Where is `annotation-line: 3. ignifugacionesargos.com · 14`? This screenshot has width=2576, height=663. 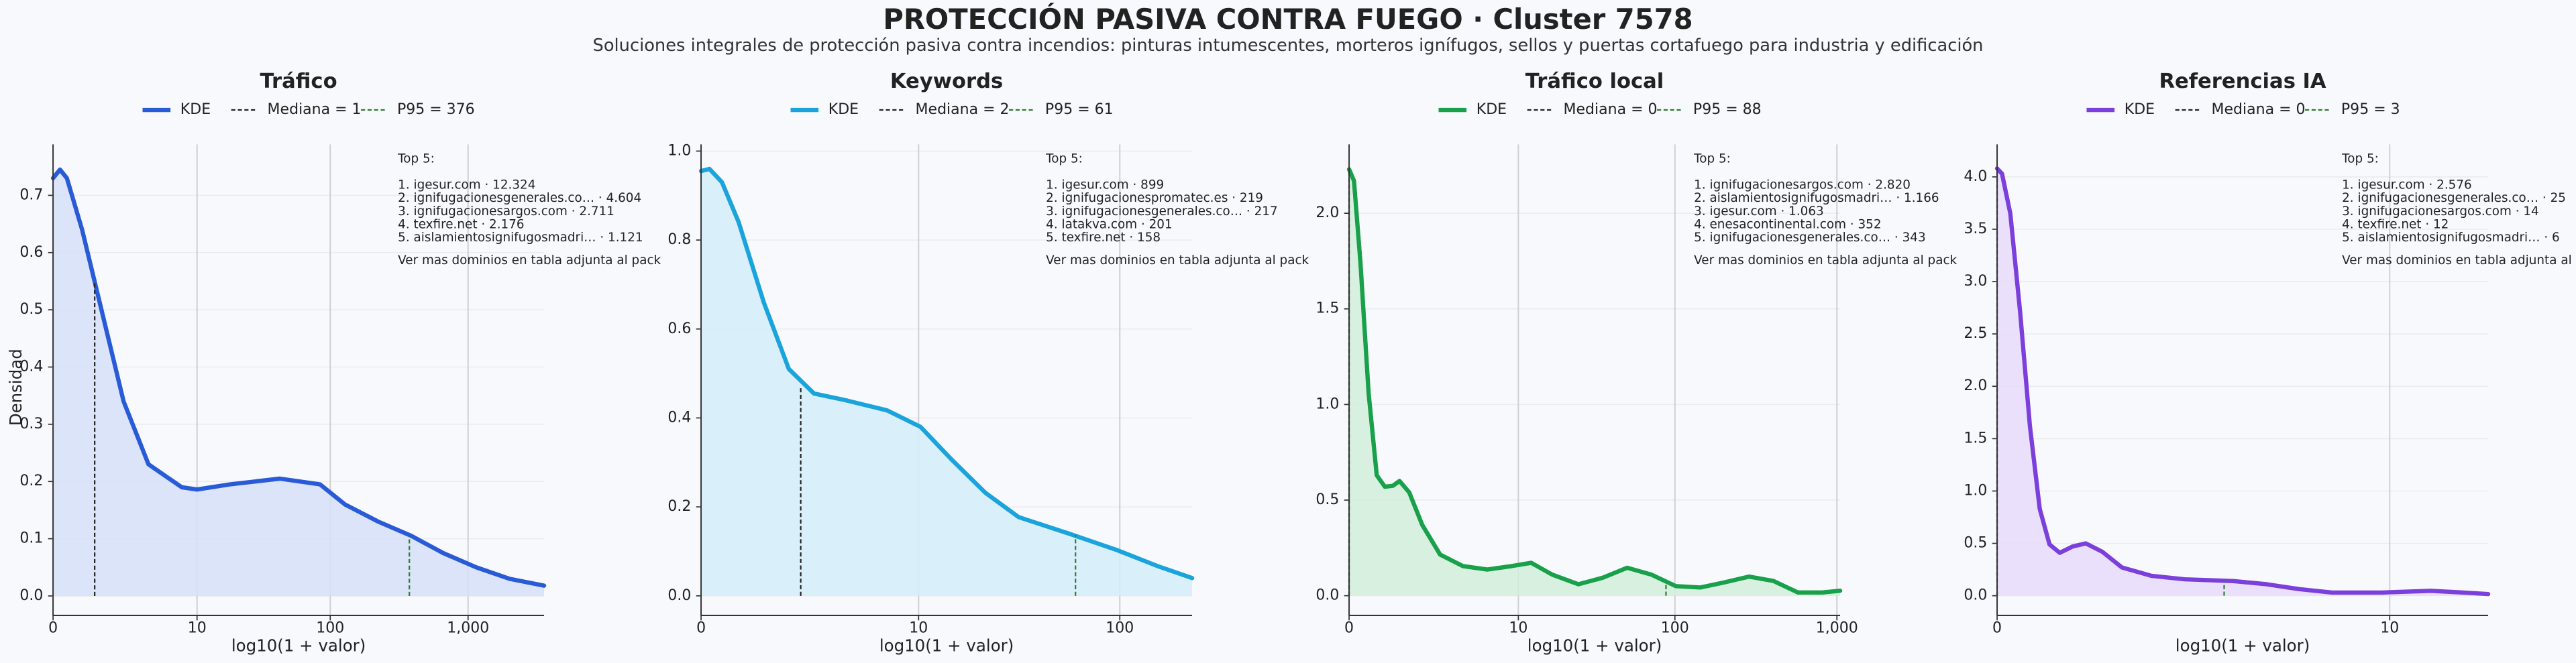
annotation-line: 3. ignifugacionesargos.com · 14 is located at coordinates (2440, 211).